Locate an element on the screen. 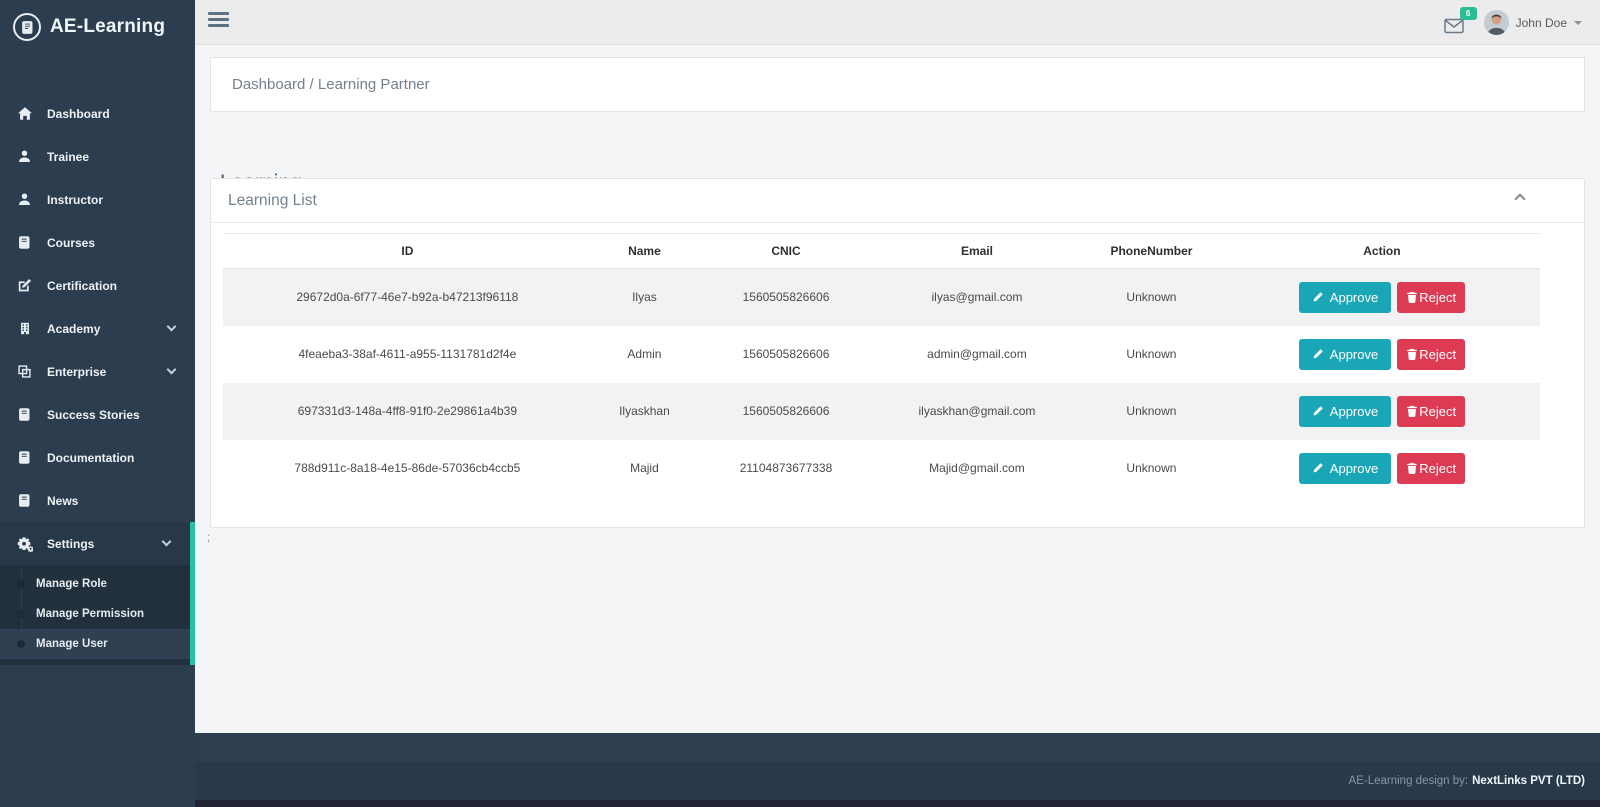 This screenshot has height=807, width=1600. user-name: John Doe is located at coordinates (1541, 22).